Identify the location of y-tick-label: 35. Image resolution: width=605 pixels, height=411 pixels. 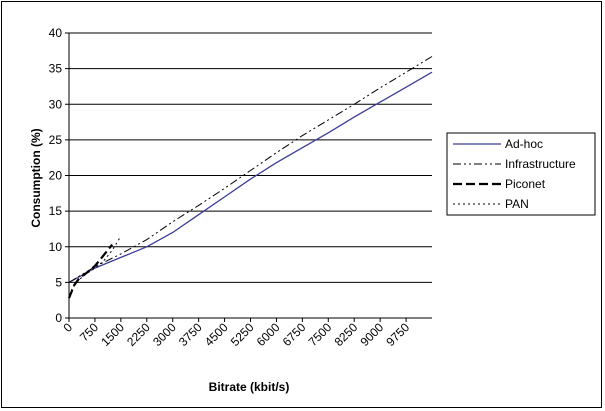
(56, 69).